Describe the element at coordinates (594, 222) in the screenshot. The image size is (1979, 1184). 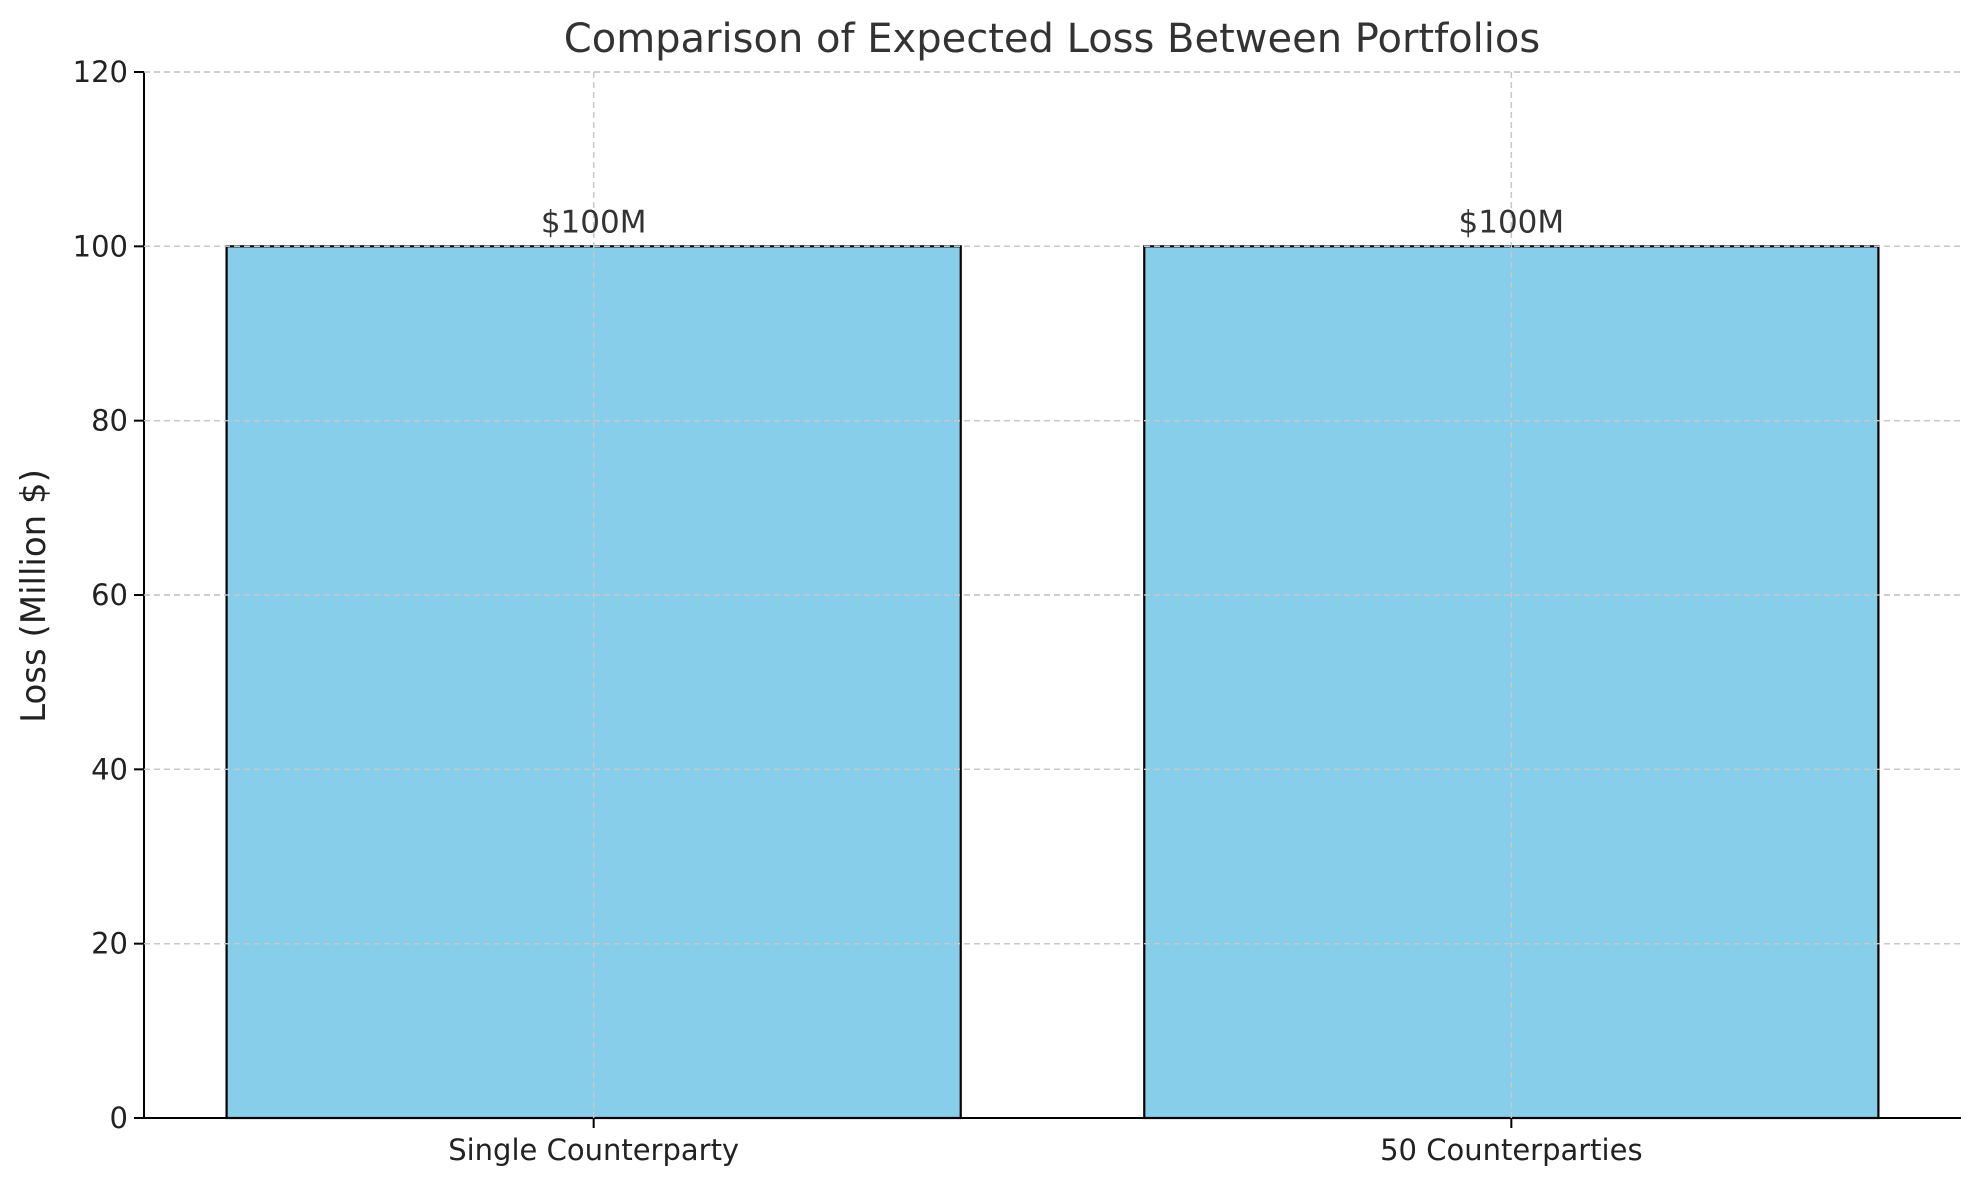
I see `bar-value-label-0: $100M` at that location.